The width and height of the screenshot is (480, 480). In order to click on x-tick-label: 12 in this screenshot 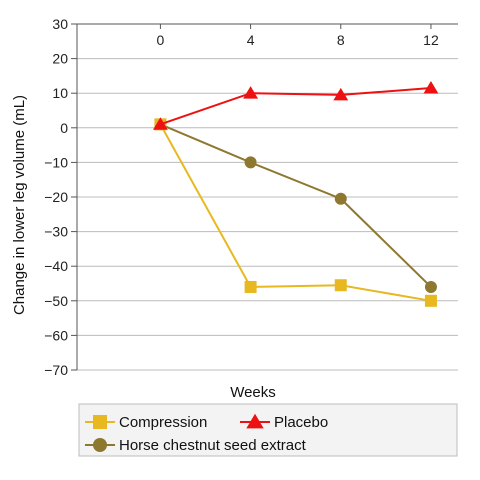, I will do `click(431, 40)`.